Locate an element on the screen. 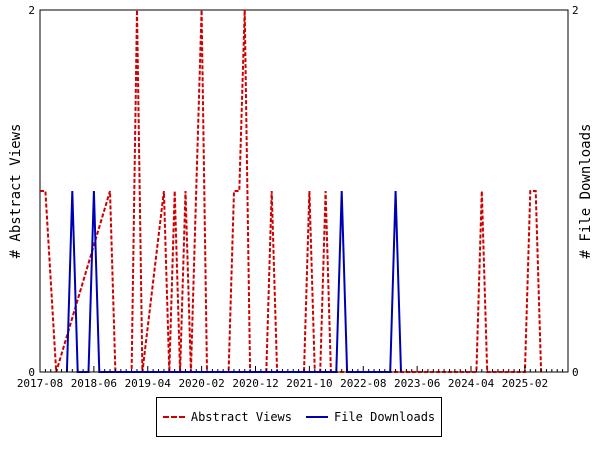 The height and width of the screenshot is (450, 600). x-tick-label: 2020-12 is located at coordinates (255, 383).